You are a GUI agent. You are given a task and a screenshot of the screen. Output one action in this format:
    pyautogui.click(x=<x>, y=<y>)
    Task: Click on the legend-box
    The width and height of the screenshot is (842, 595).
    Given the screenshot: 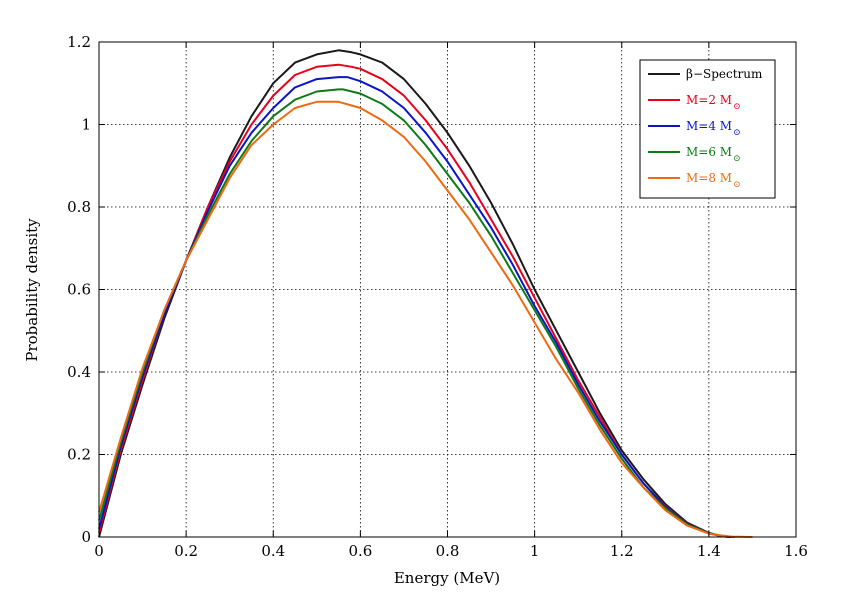 What is the action you would take?
    pyautogui.click(x=707, y=129)
    